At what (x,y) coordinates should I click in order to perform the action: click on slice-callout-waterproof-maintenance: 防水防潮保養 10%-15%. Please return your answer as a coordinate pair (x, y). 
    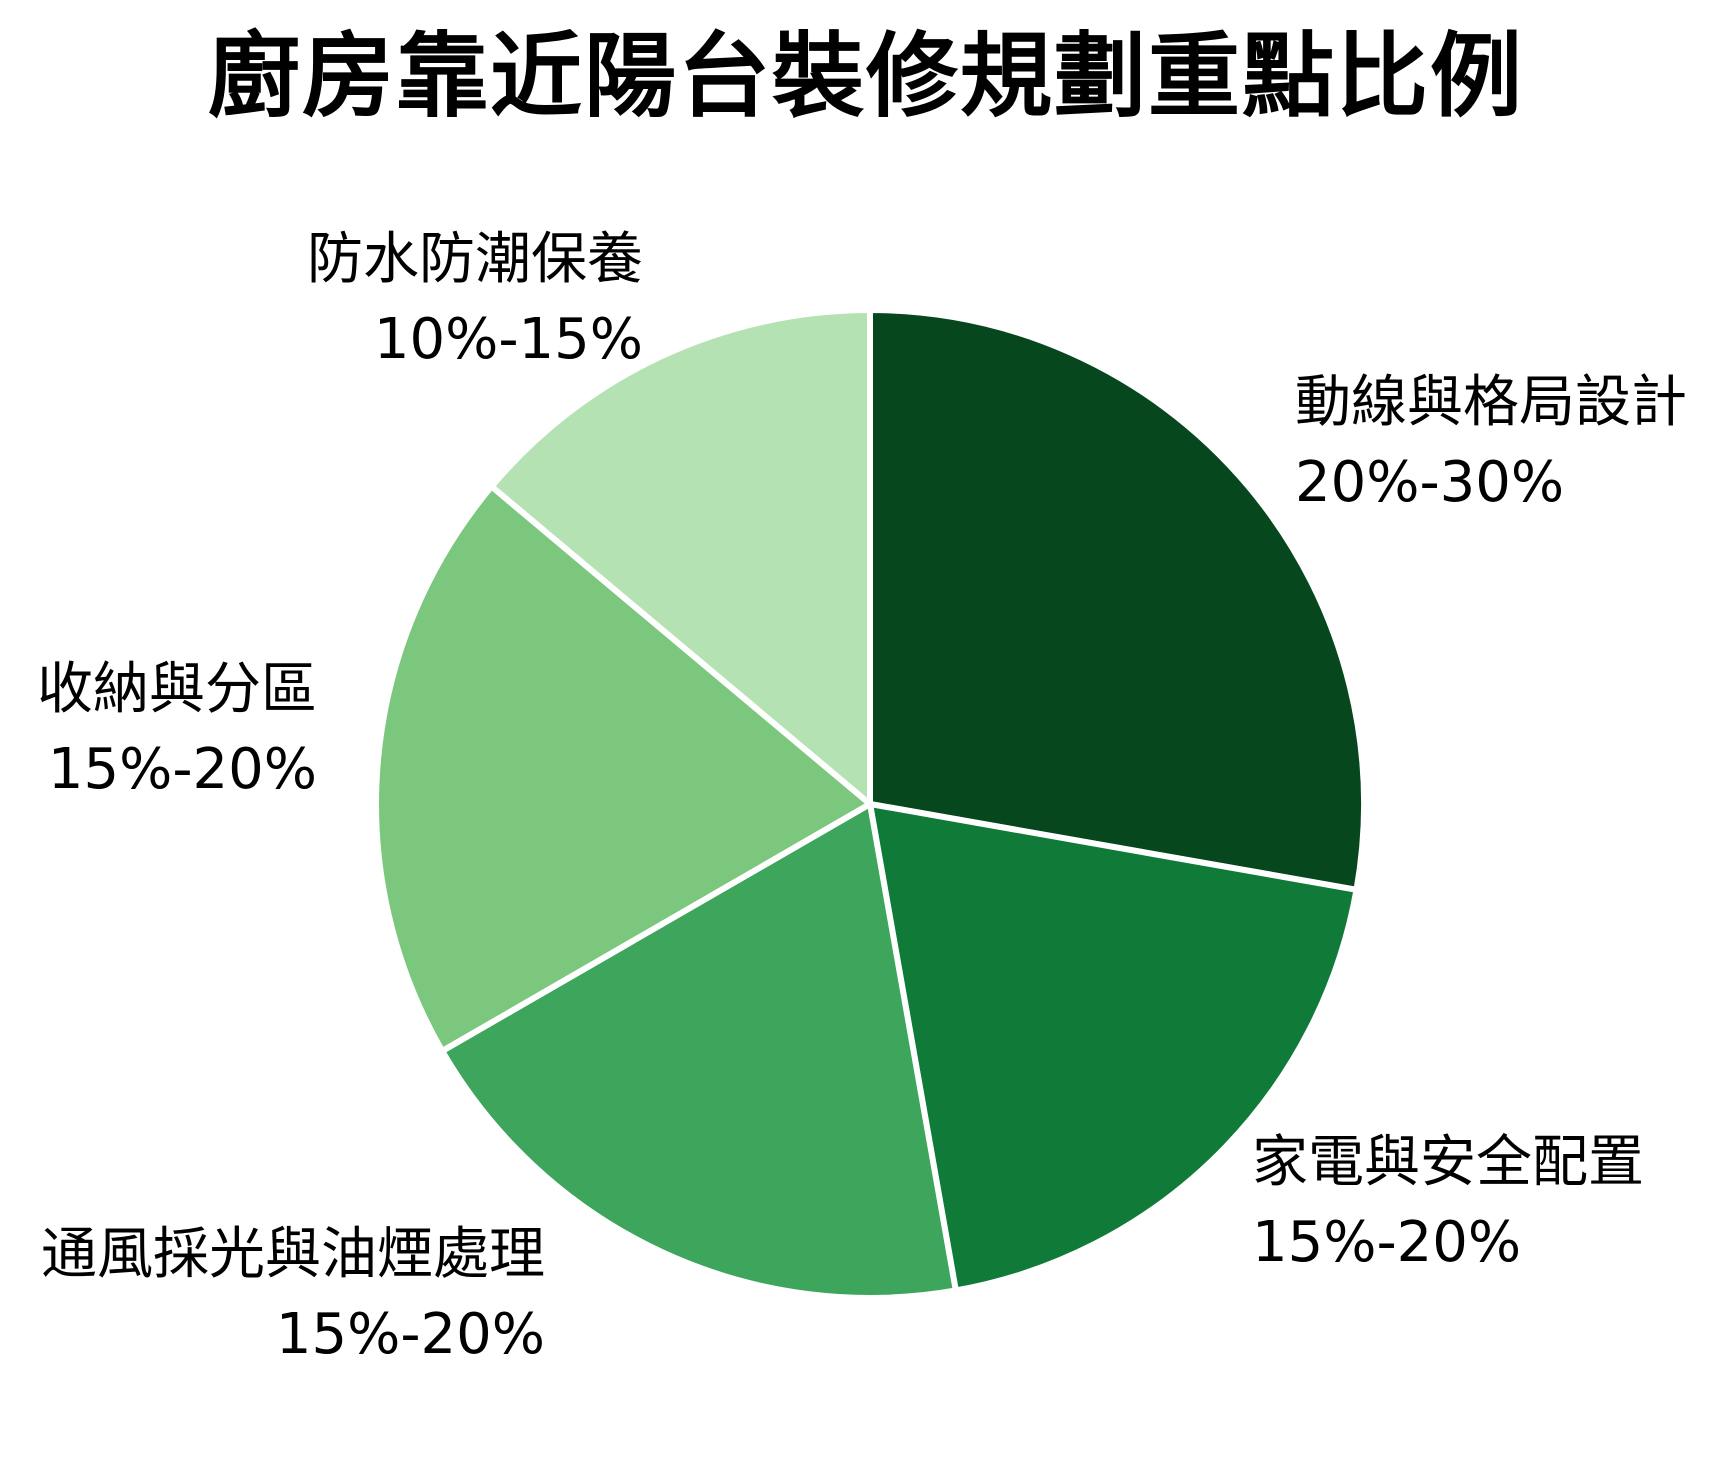
    Looking at the image, I should click on (475, 300).